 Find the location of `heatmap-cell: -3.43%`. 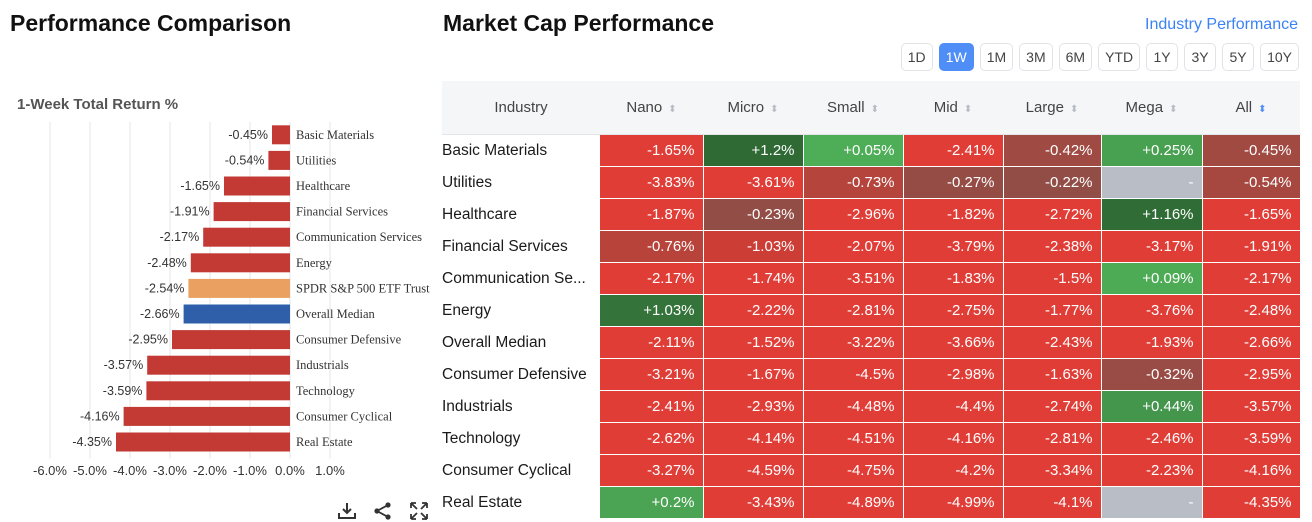

heatmap-cell: -3.43% is located at coordinates (753, 502).